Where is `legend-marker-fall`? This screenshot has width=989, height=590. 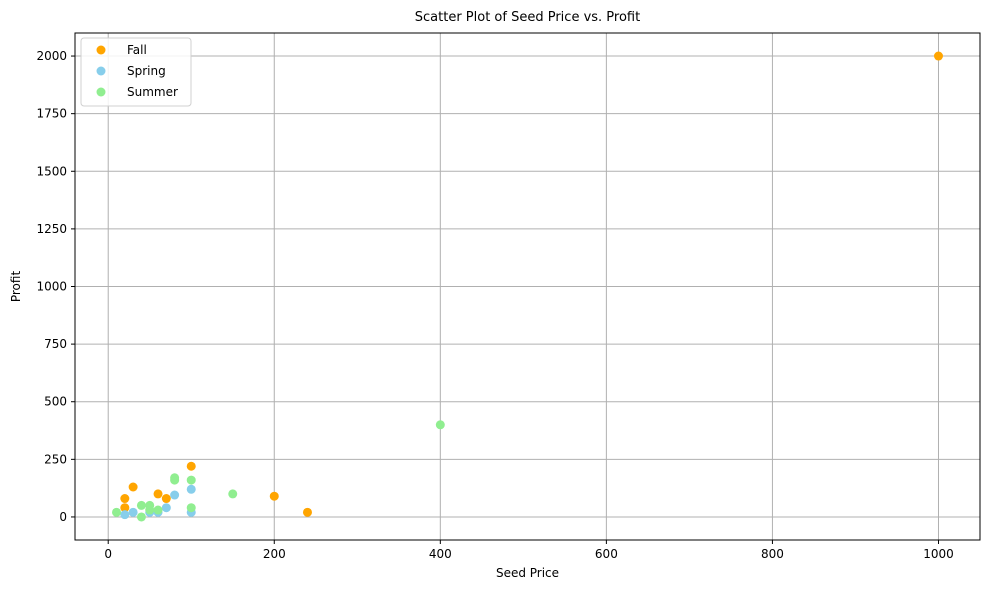
legend-marker-fall is located at coordinates (101, 50).